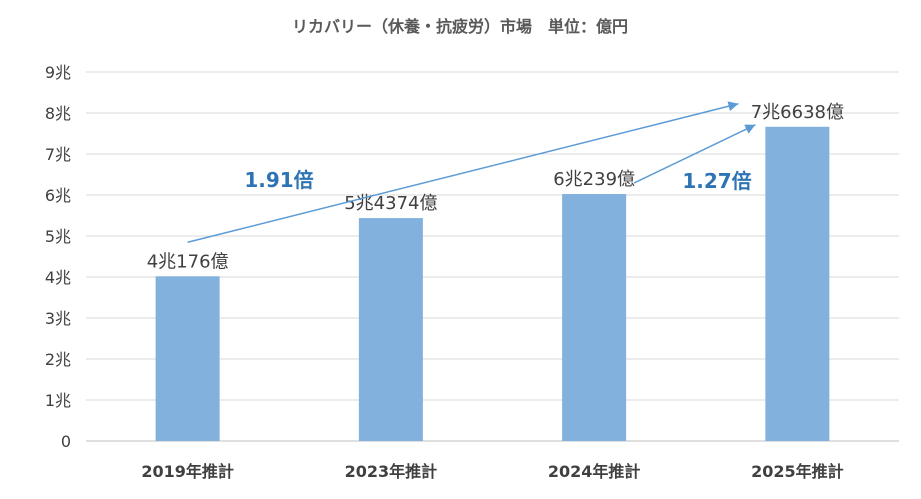  Describe the element at coordinates (58, 359) in the screenshot. I see `y-tick-label: 2兆` at that location.